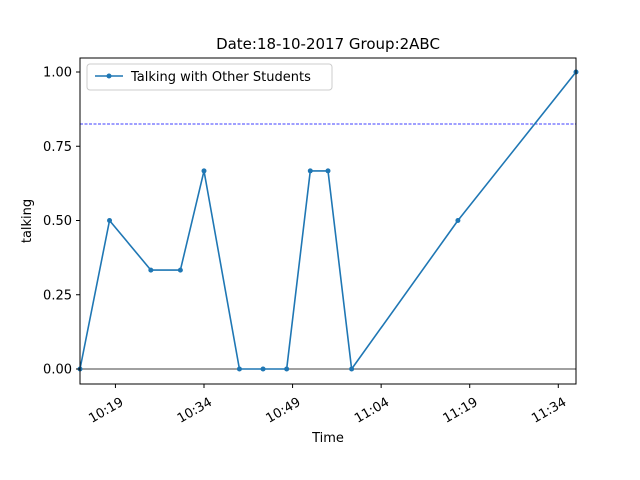 Image resolution: width=640 pixels, height=480 pixels. Describe the element at coordinates (57, 370) in the screenshot. I see `y-tick-label: 0.00` at that location.